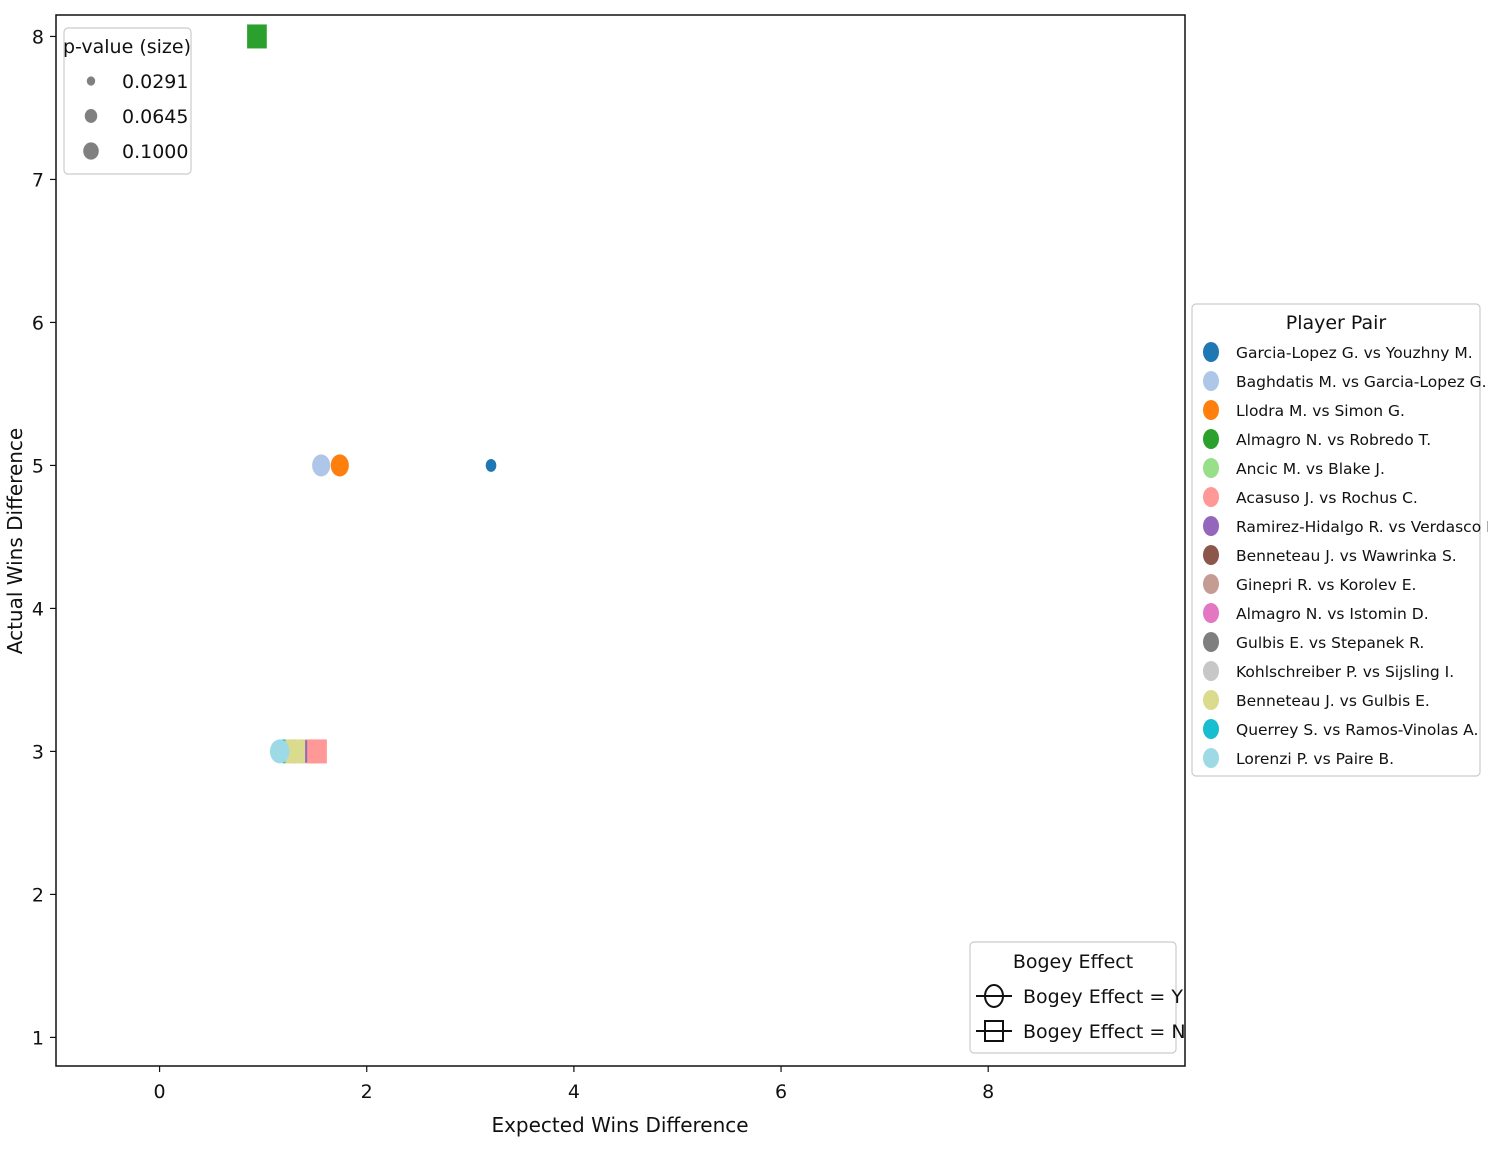 Image resolution: width=1488 pixels, height=1154 pixels. I want to click on marker-legend-title: Bogey Effect, so click(1073, 962).